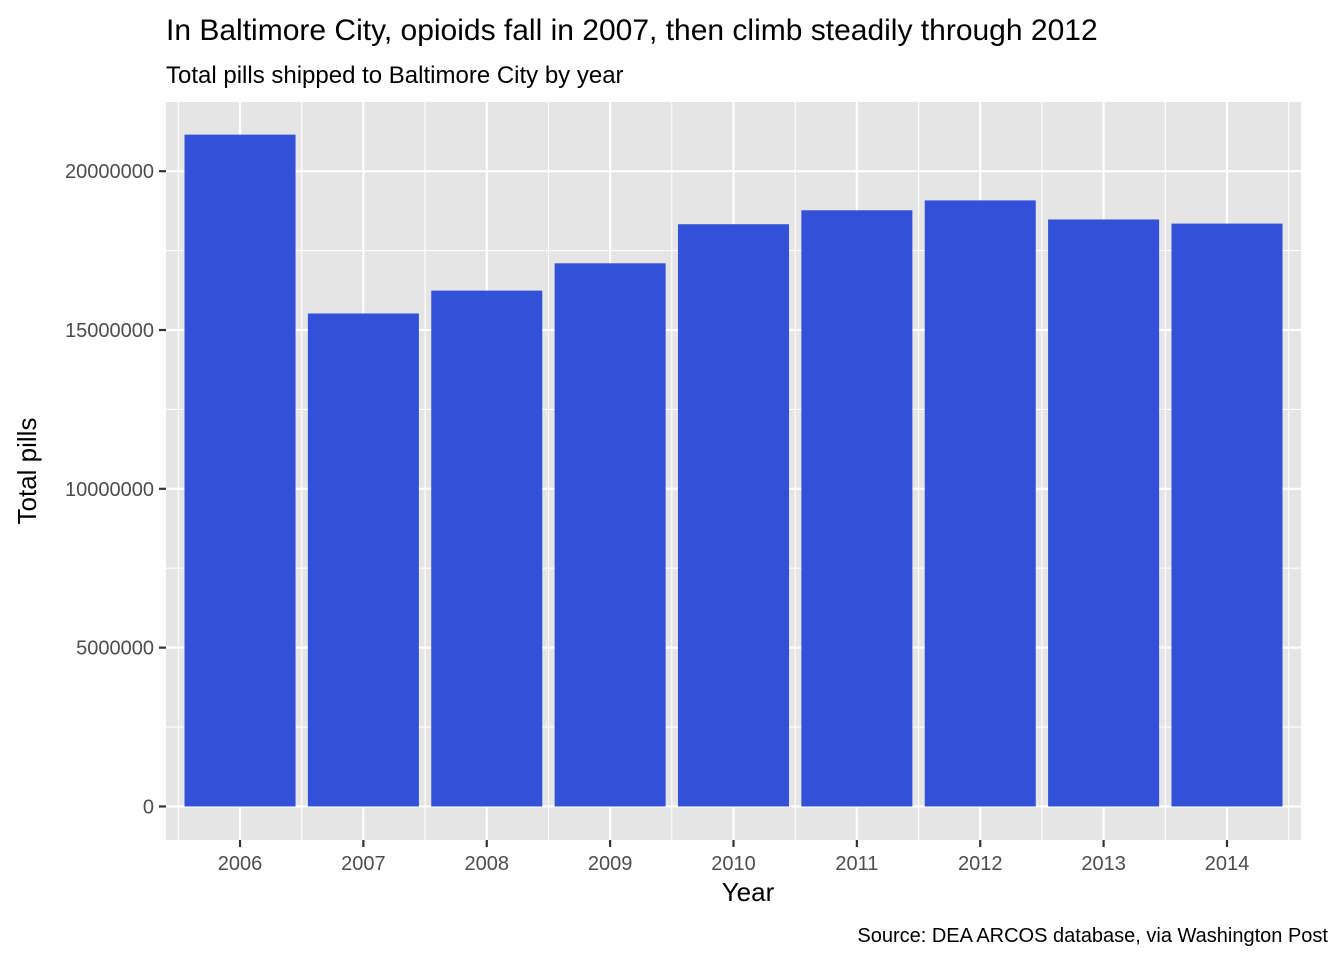  Describe the element at coordinates (610, 535) in the screenshot. I see `bar-2009` at that location.